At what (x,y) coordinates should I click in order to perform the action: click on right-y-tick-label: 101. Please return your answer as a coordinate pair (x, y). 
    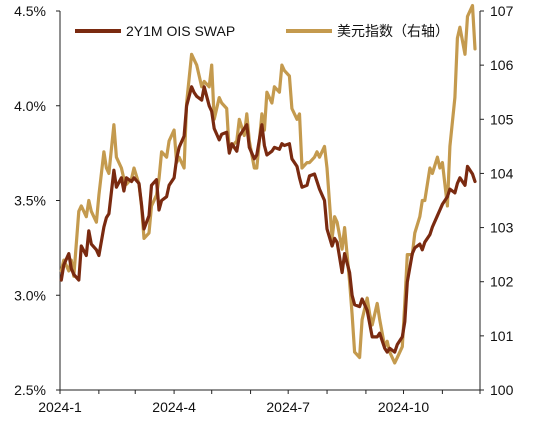
    Looking at the image, I should click on (502, 336).